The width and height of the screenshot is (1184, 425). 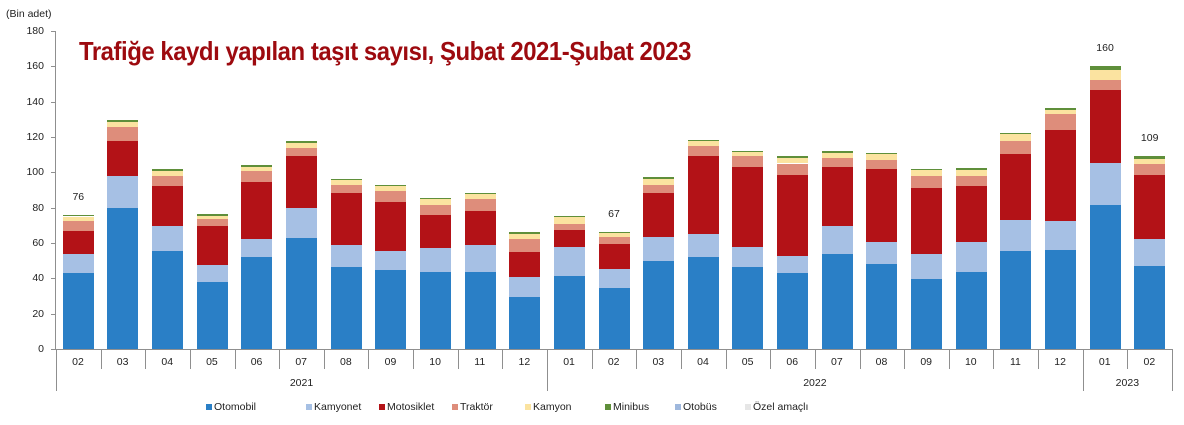 I want to click on legend-label: Otomobil, so click(x=235, y=407).